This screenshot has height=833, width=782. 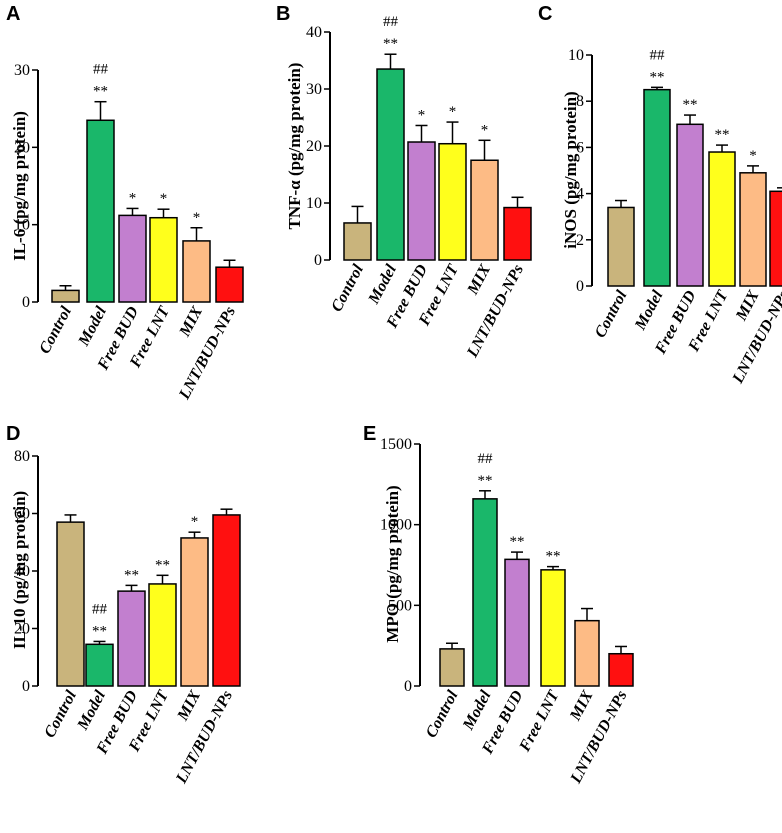 I want to click on y-axis-label: IL-10 (pg/mg protein), so click(x=19, y=570).